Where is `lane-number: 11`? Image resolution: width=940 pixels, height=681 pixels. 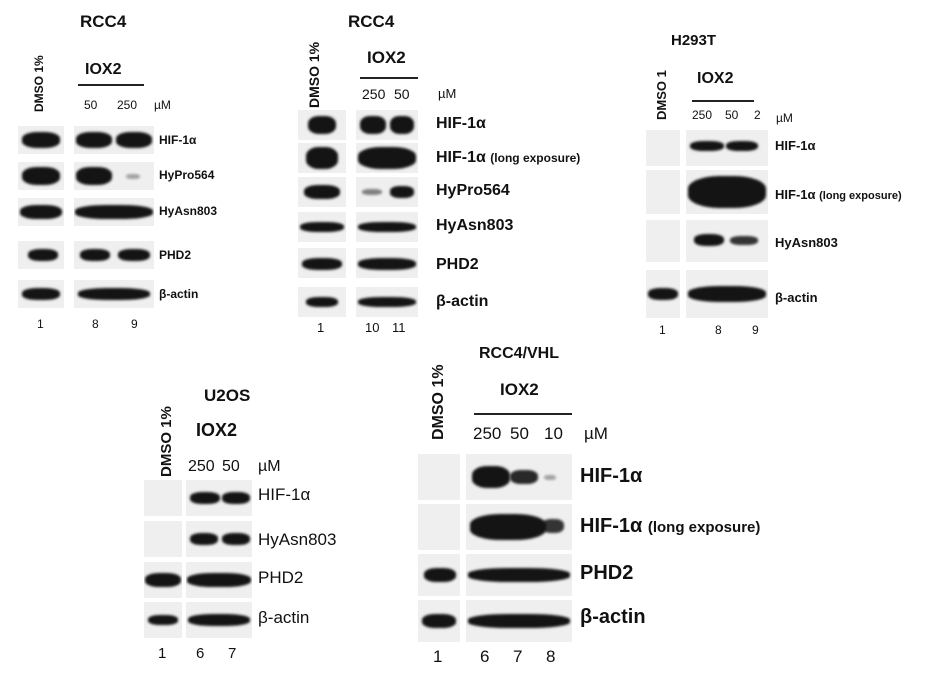
lane-number: 11 is located at coordinates (399, 327).